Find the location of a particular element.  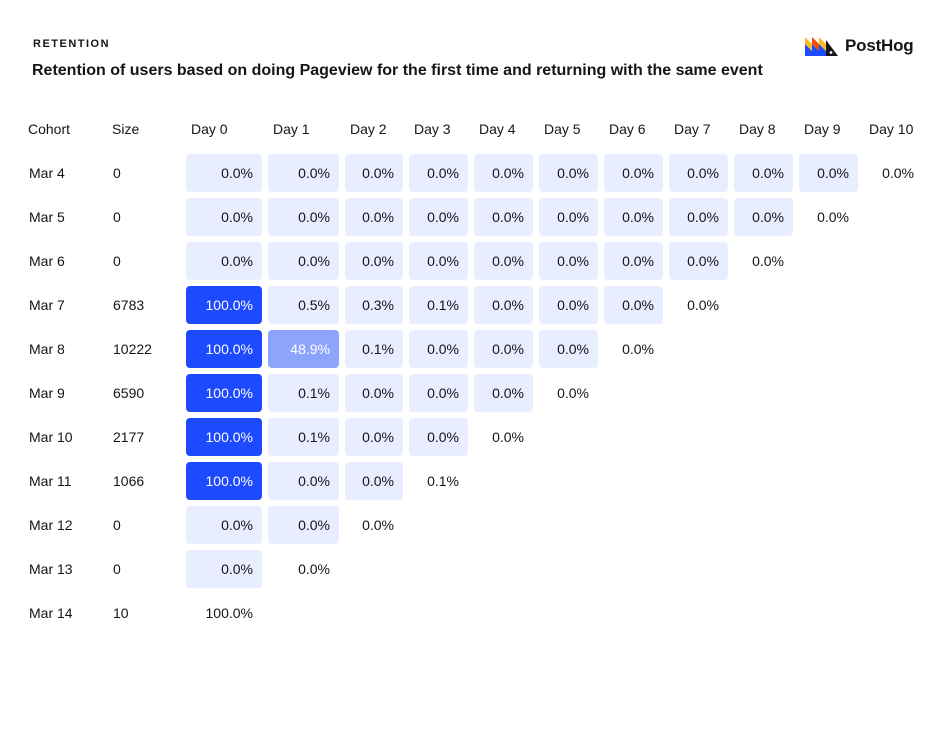

retention-cell: 48.9% is located at coordinates (303, 349).